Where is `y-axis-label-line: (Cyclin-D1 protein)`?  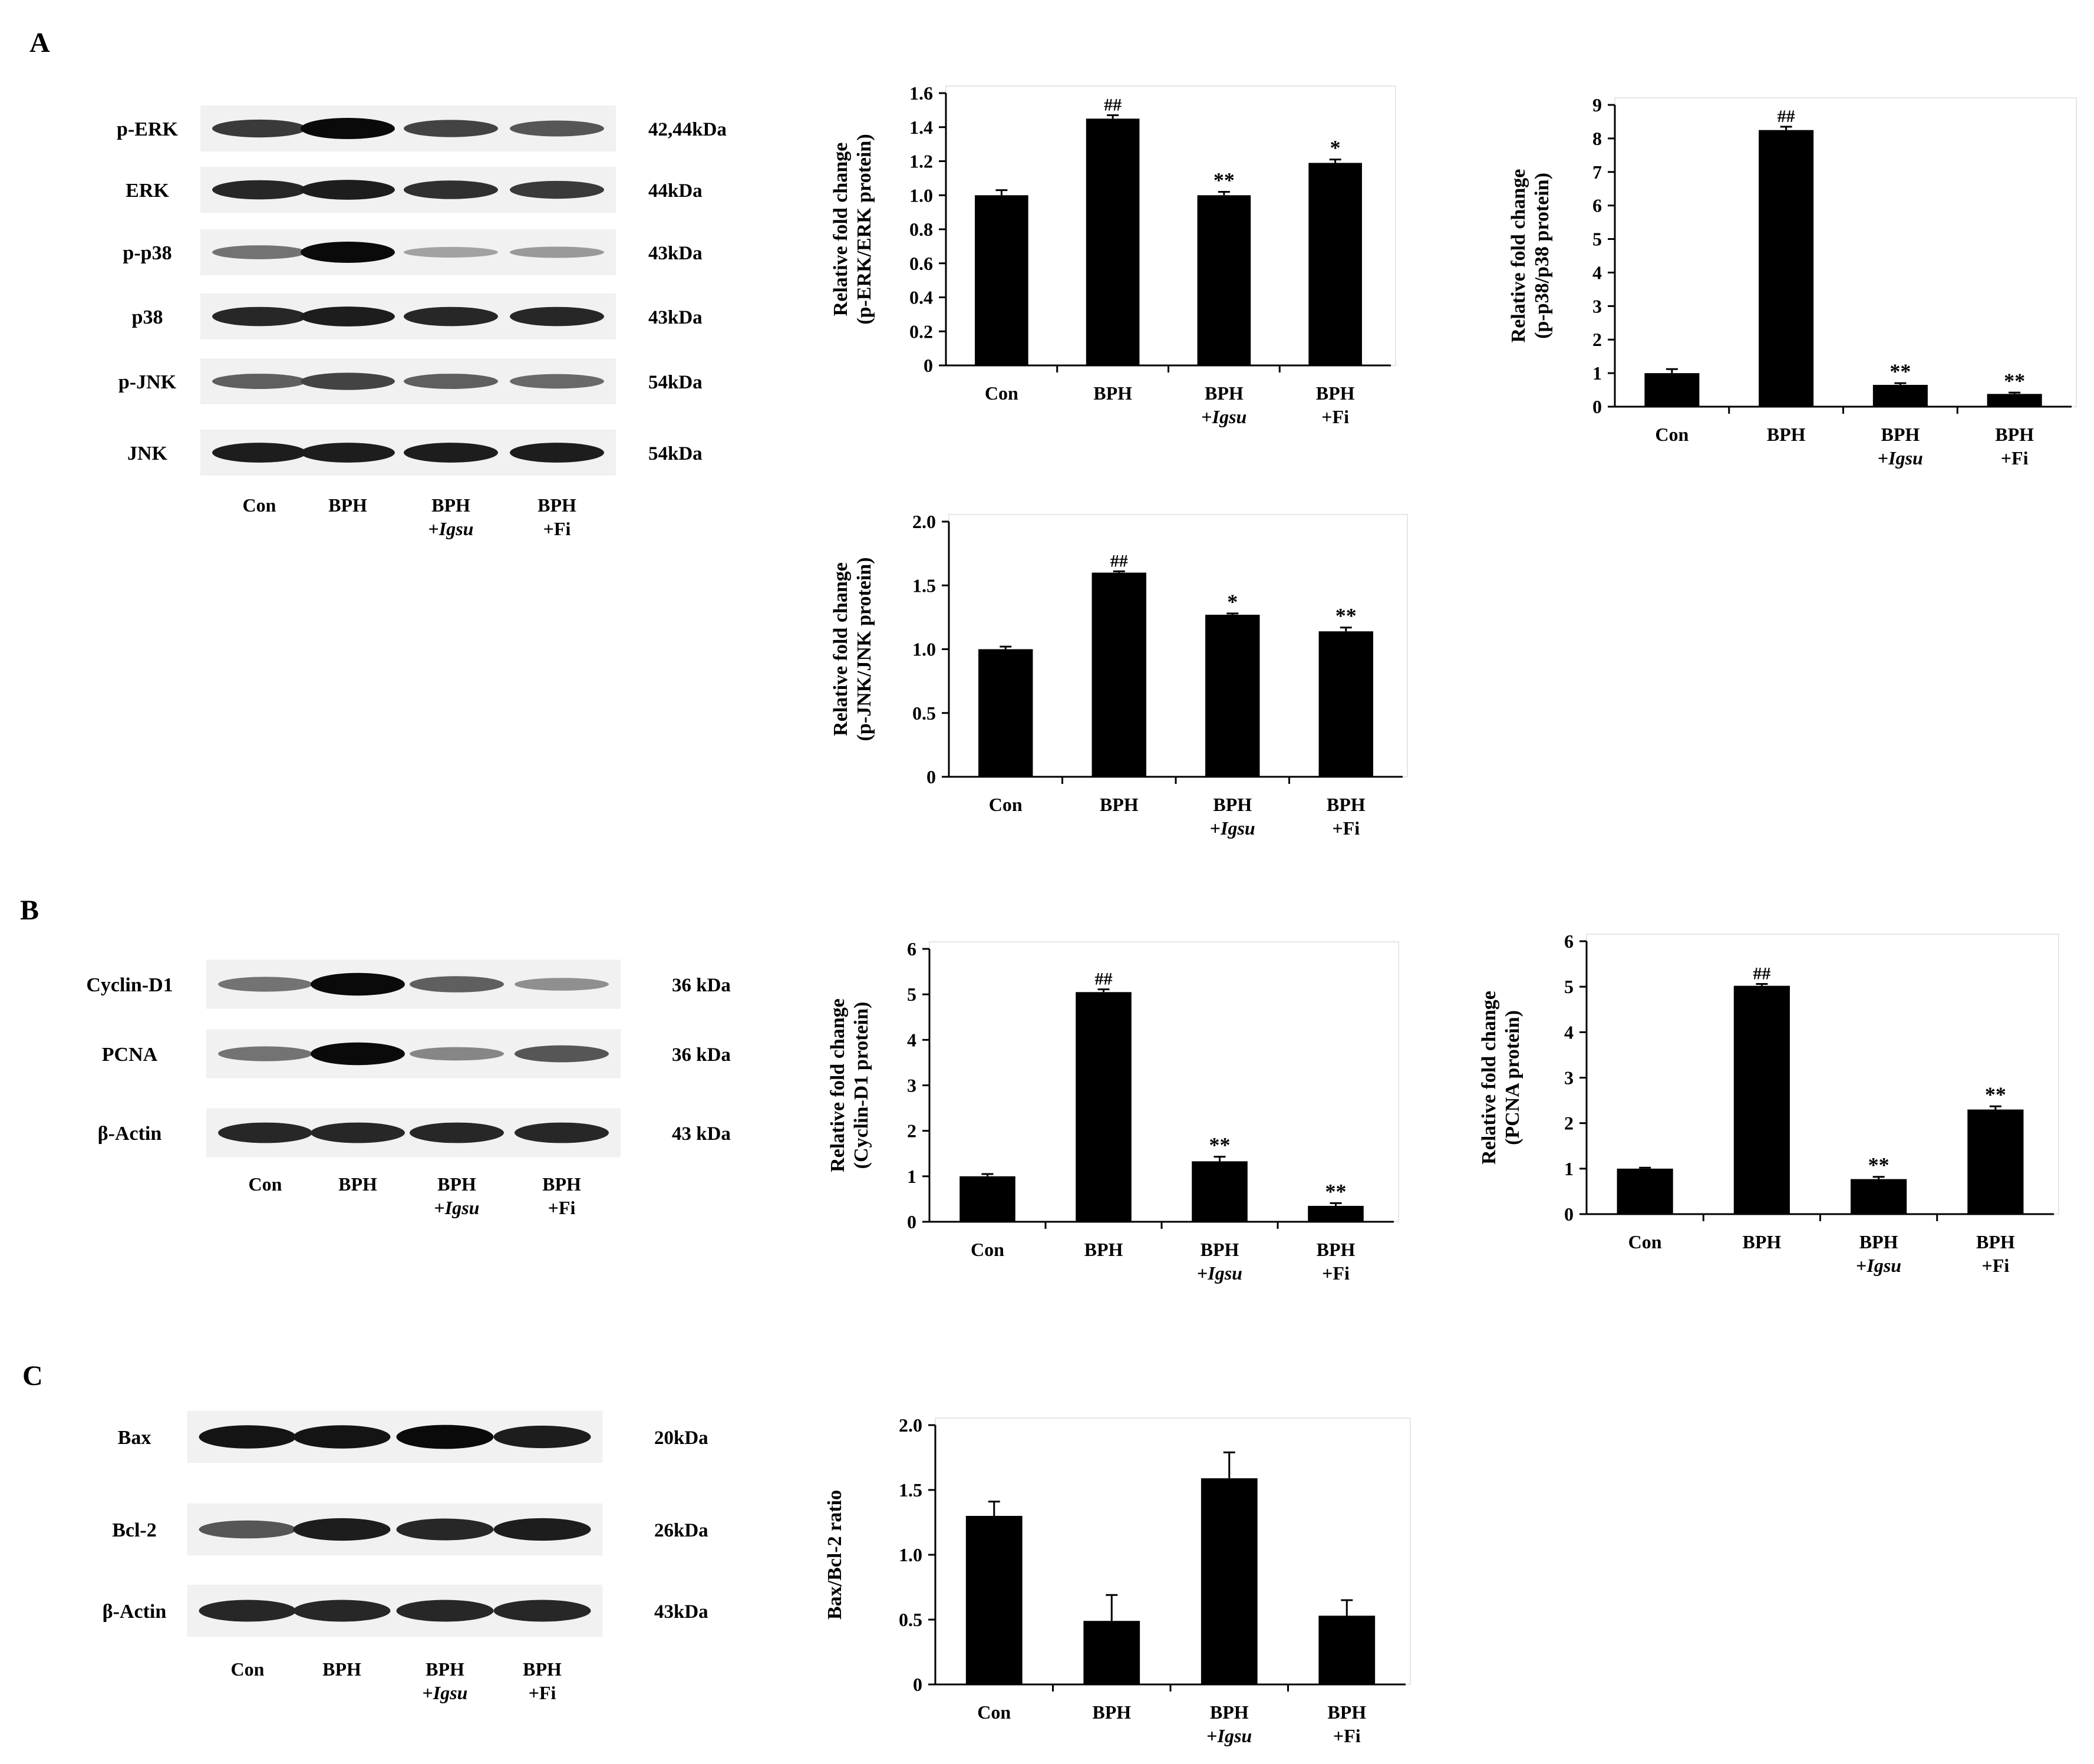 y-axis-label-line: (Cyclin-D1 protein) is located at coordinates (861, 1085).